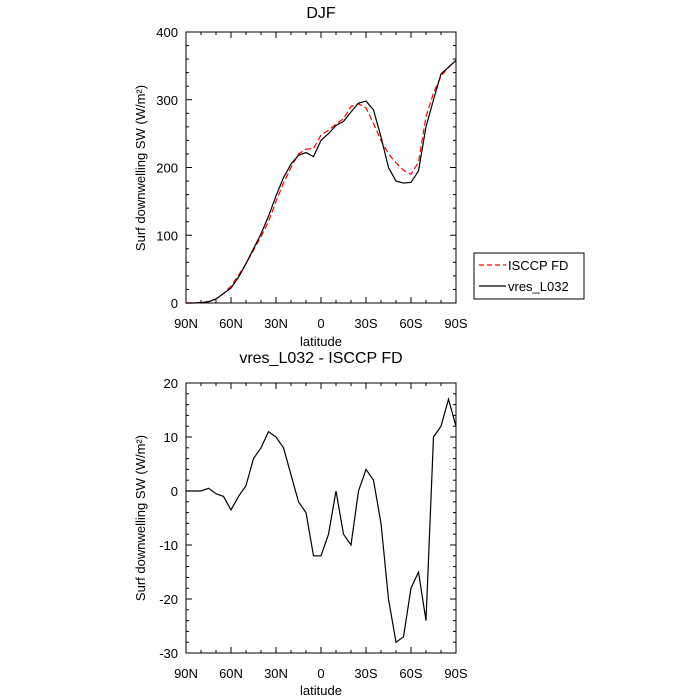 Image resolution: width=700 pixels, height=700 pixels. What do you see at coordinates (231, 323) in the screenshot?
I see `top-x-tick-label: 60N` at bounding box center [231, 323].